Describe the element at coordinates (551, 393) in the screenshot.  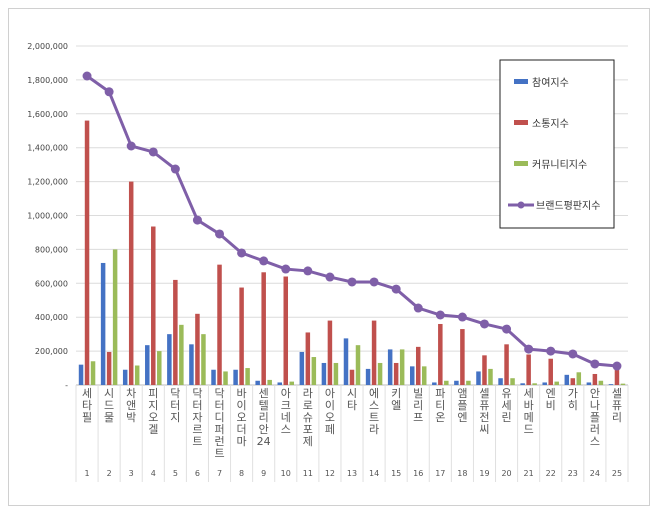
I see `label-char: 엔` at that location.